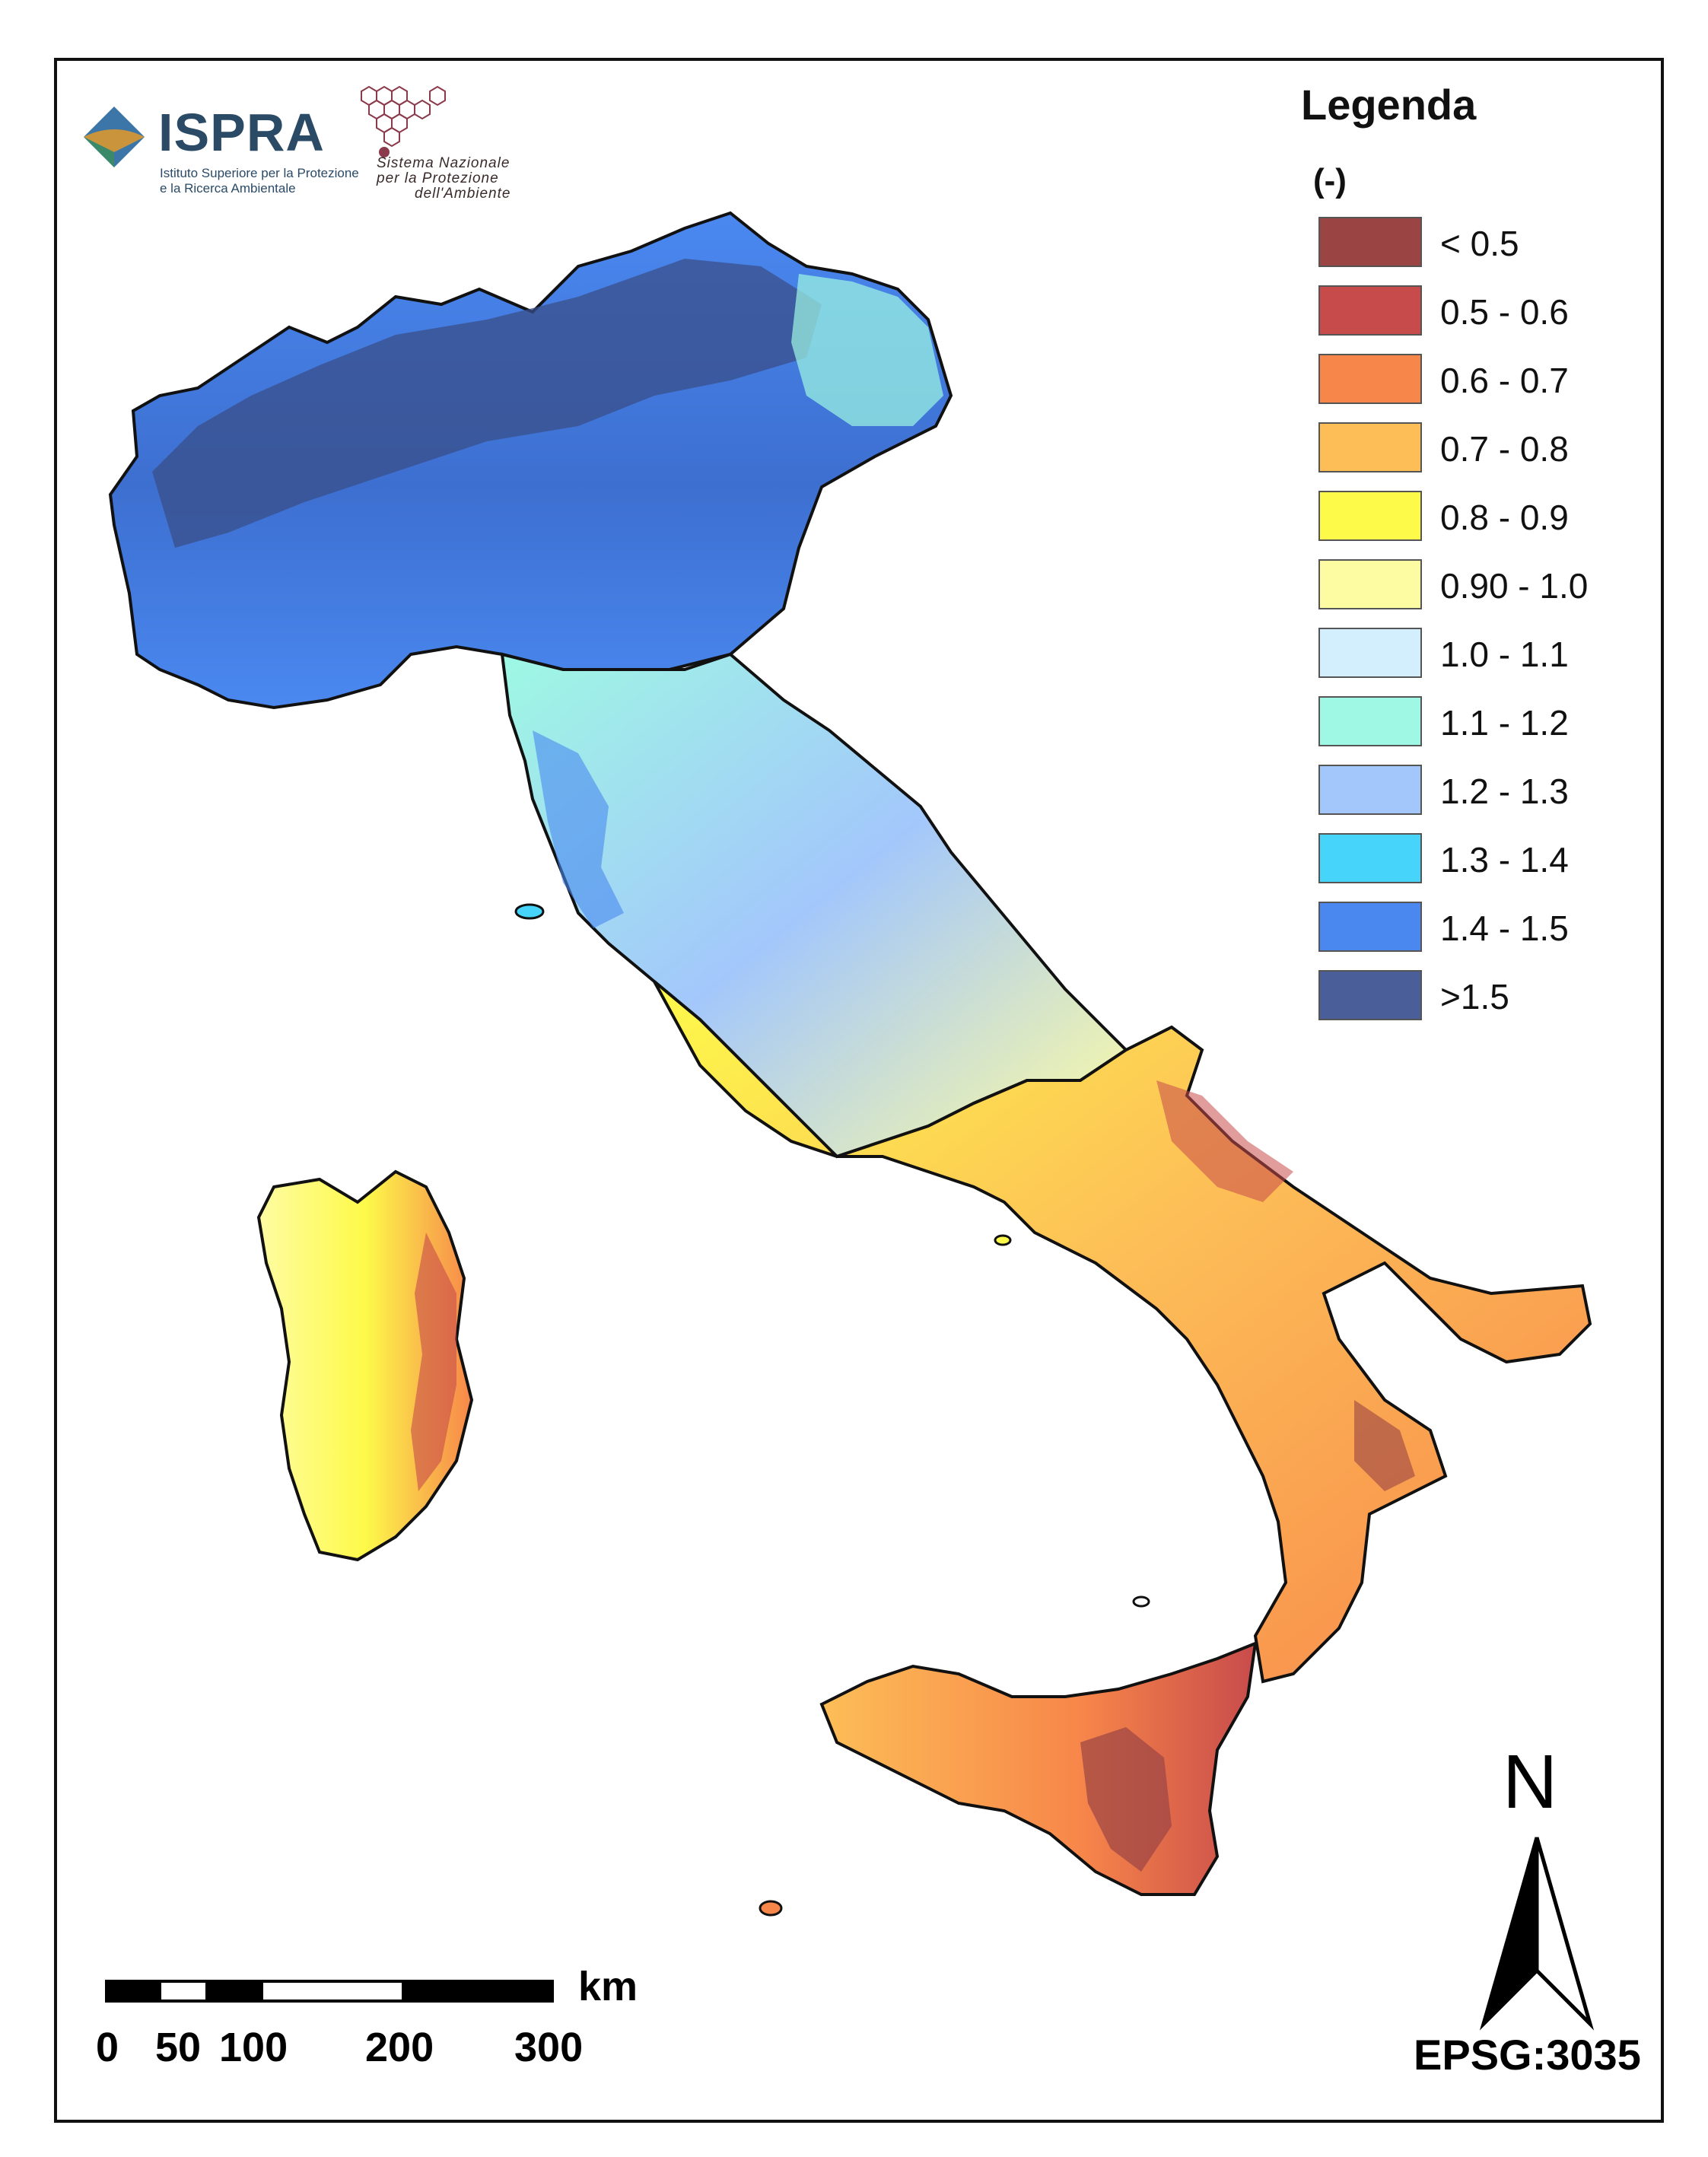  What do you see at coordinates (1505, 517) in the screenshot?
I see `legend-label: 0.8 - 0.9` at bounding box center [1505, 517].